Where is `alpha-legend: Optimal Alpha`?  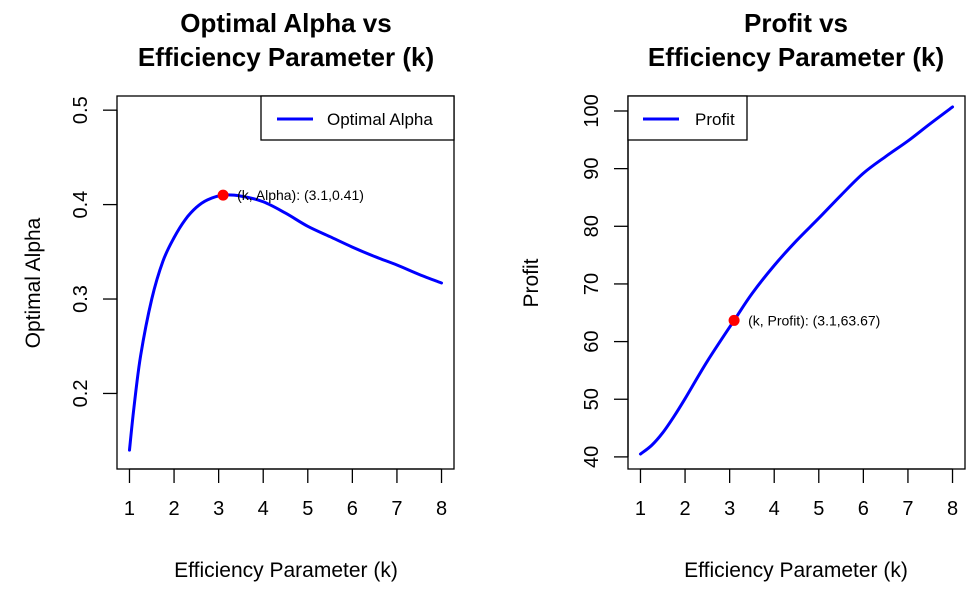 alpha-legend: Optimal Alpha is located at coordinates (357, 118).